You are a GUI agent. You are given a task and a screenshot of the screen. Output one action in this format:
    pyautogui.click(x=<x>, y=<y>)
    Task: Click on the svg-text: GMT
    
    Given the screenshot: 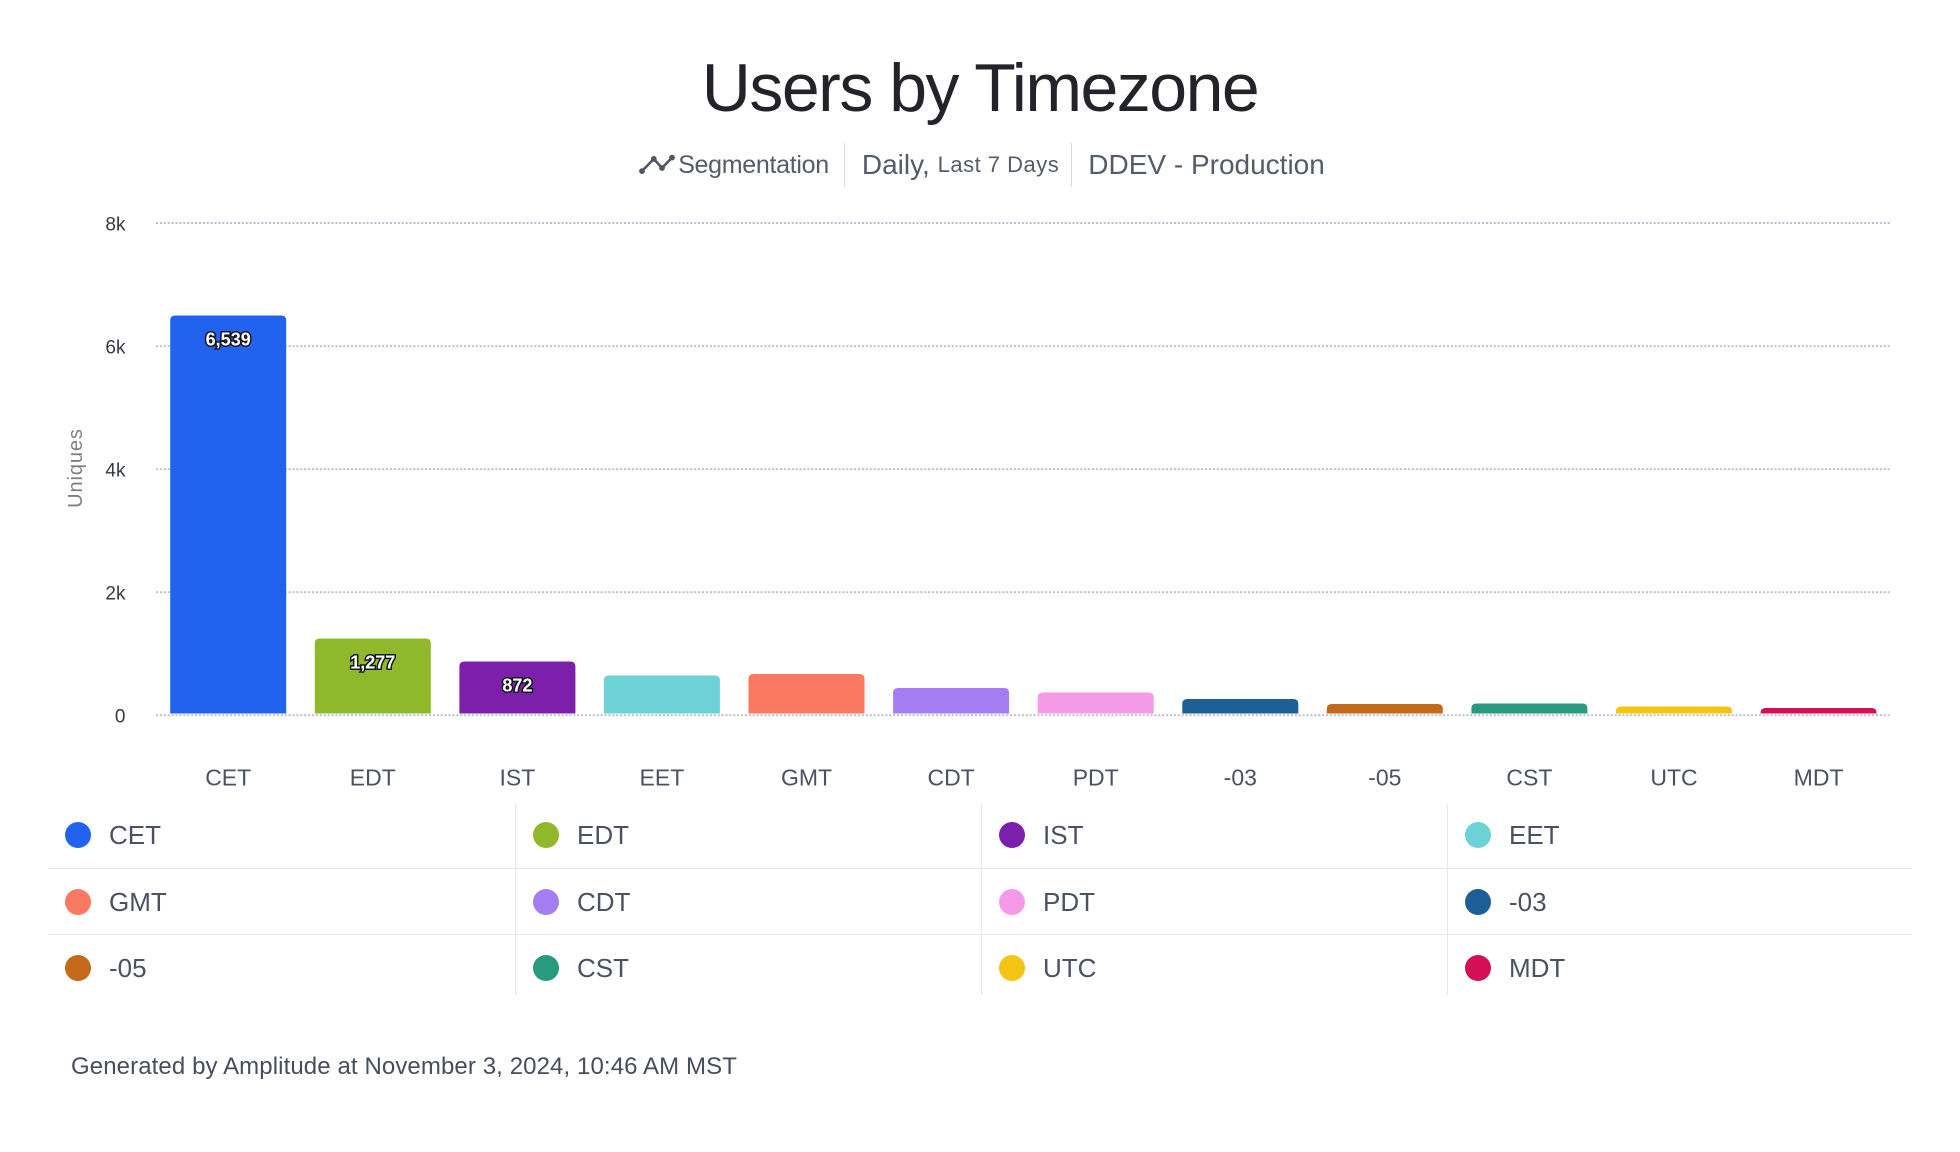 What is the action you would take?
    pyautogui.click(x=806, y=778)
    